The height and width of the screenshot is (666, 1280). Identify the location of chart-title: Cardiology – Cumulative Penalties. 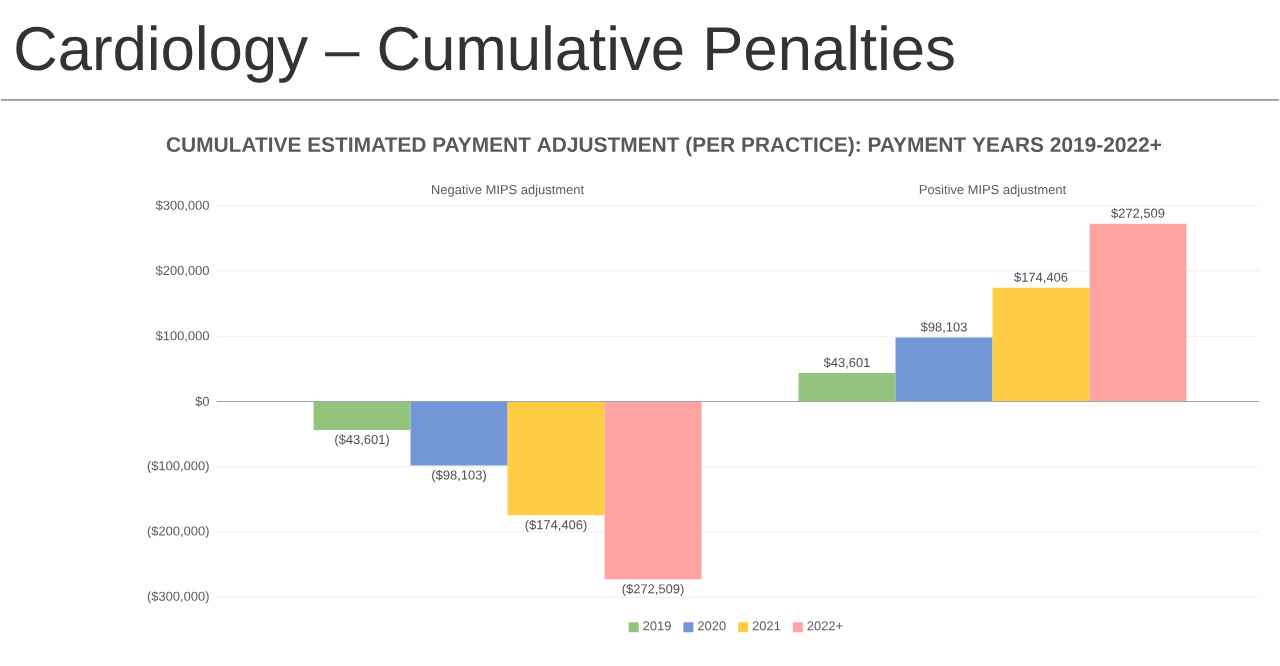
(485, 54).